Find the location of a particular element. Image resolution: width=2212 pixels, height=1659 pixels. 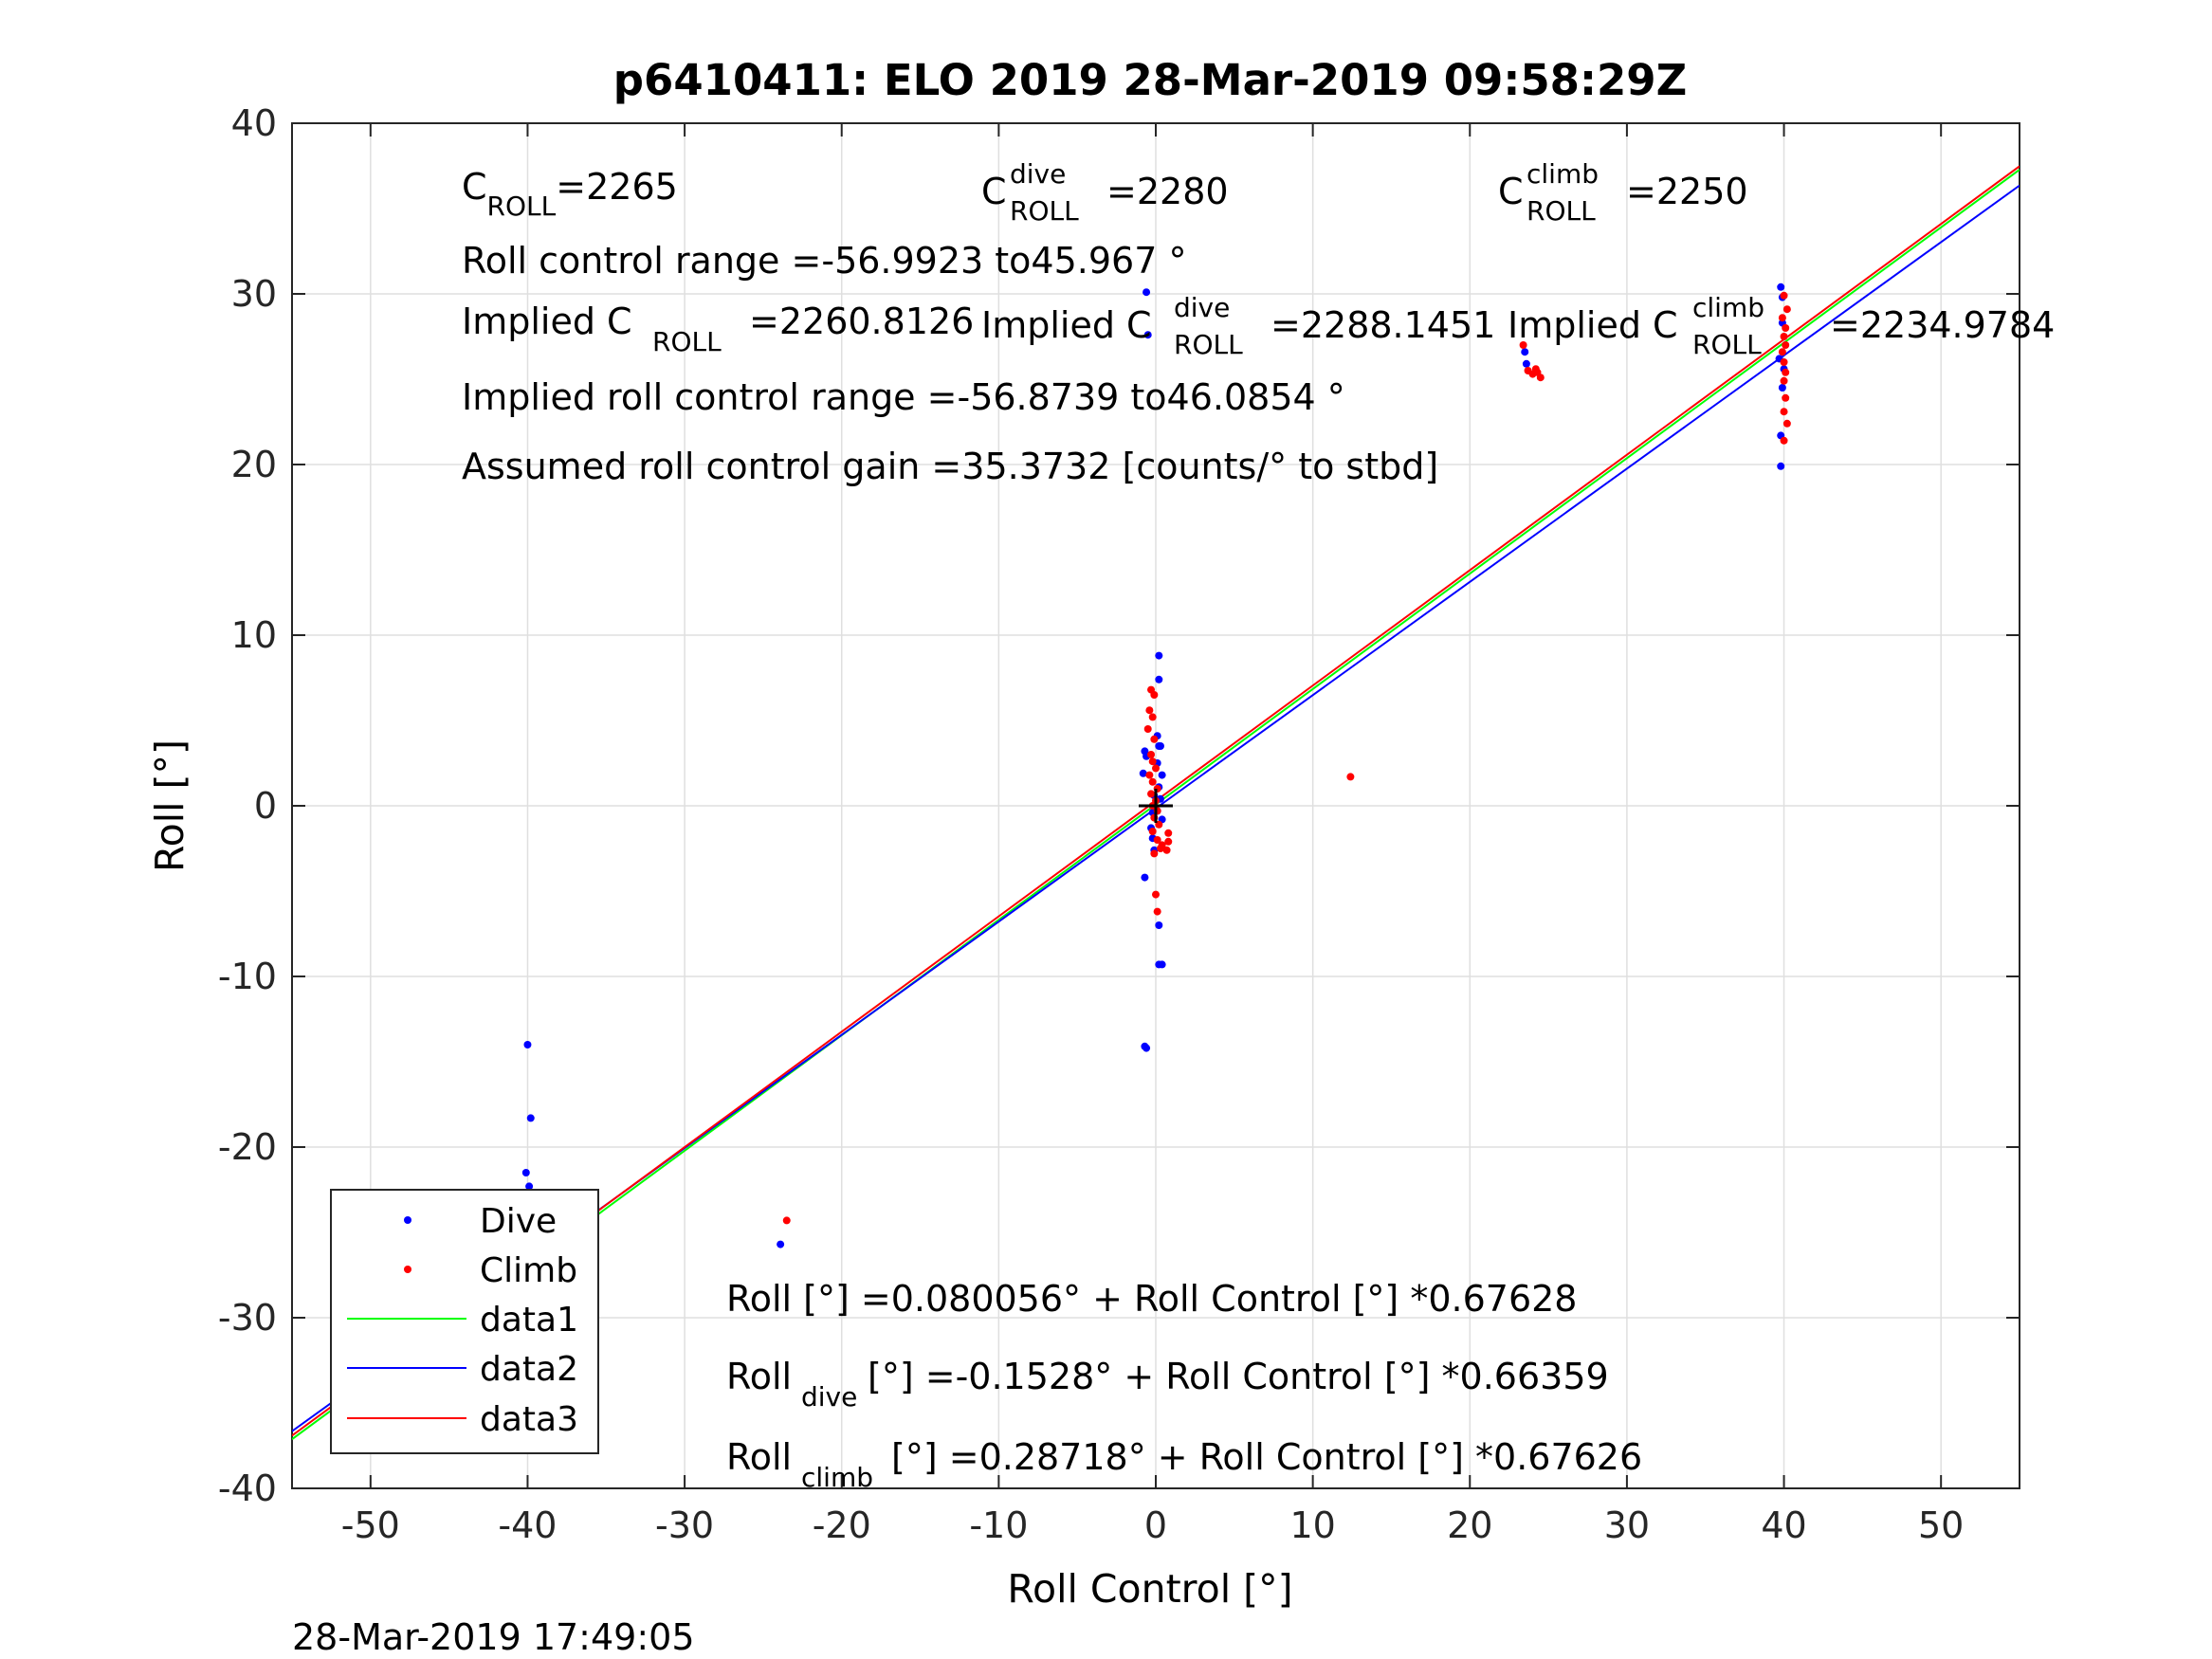

y-tick-label: -10 is located at coordinates (247, 976).